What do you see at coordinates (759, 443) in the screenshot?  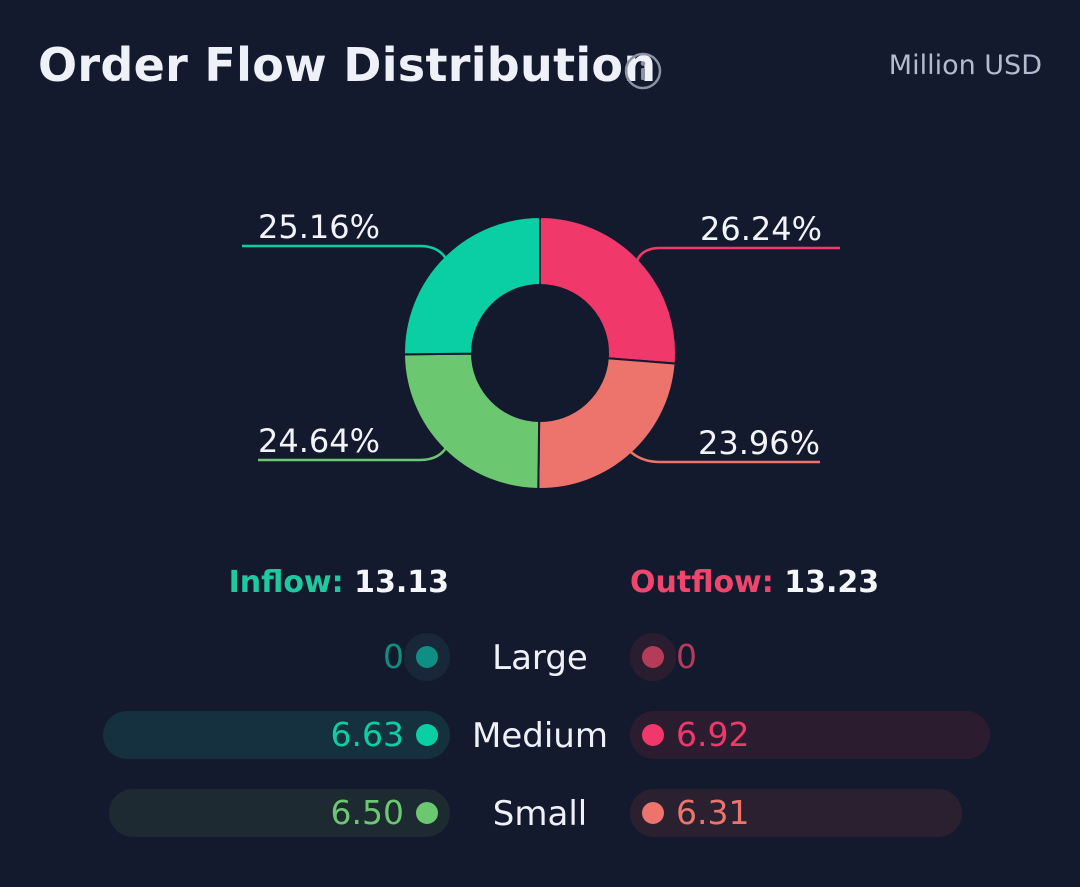 I see `slice-label-2: 23.96%` at bounding box center [759, 443].